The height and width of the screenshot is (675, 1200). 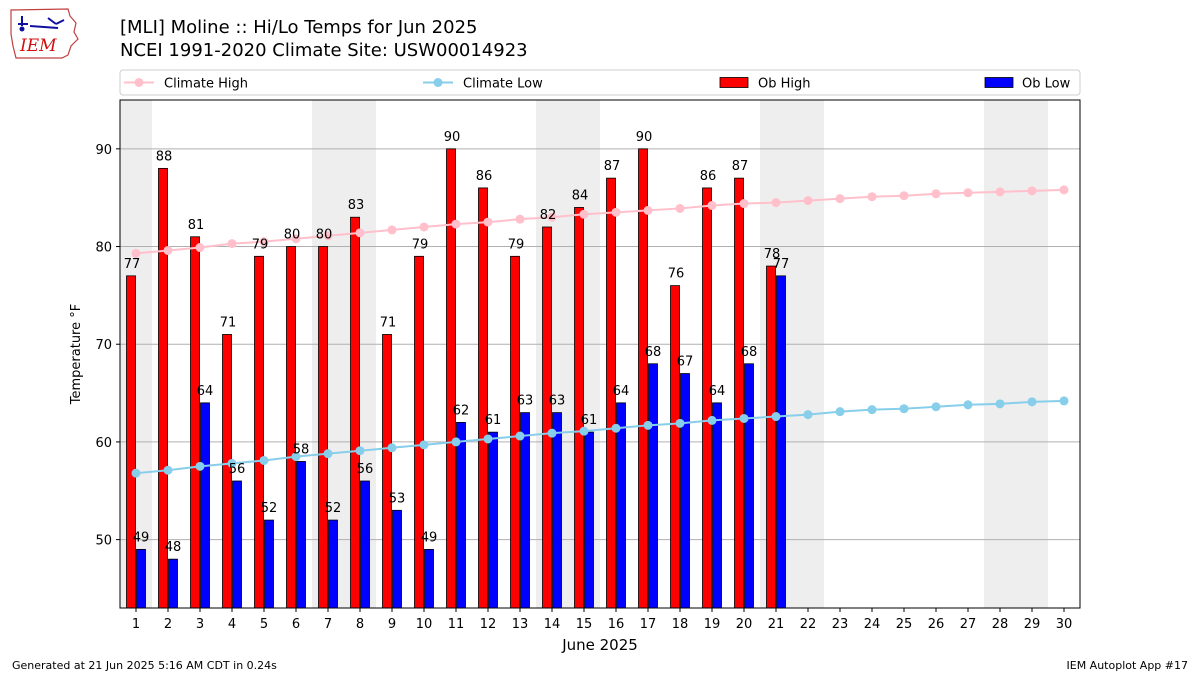 I want to click on x-tick-label: 7, so click(x=328, y=624).